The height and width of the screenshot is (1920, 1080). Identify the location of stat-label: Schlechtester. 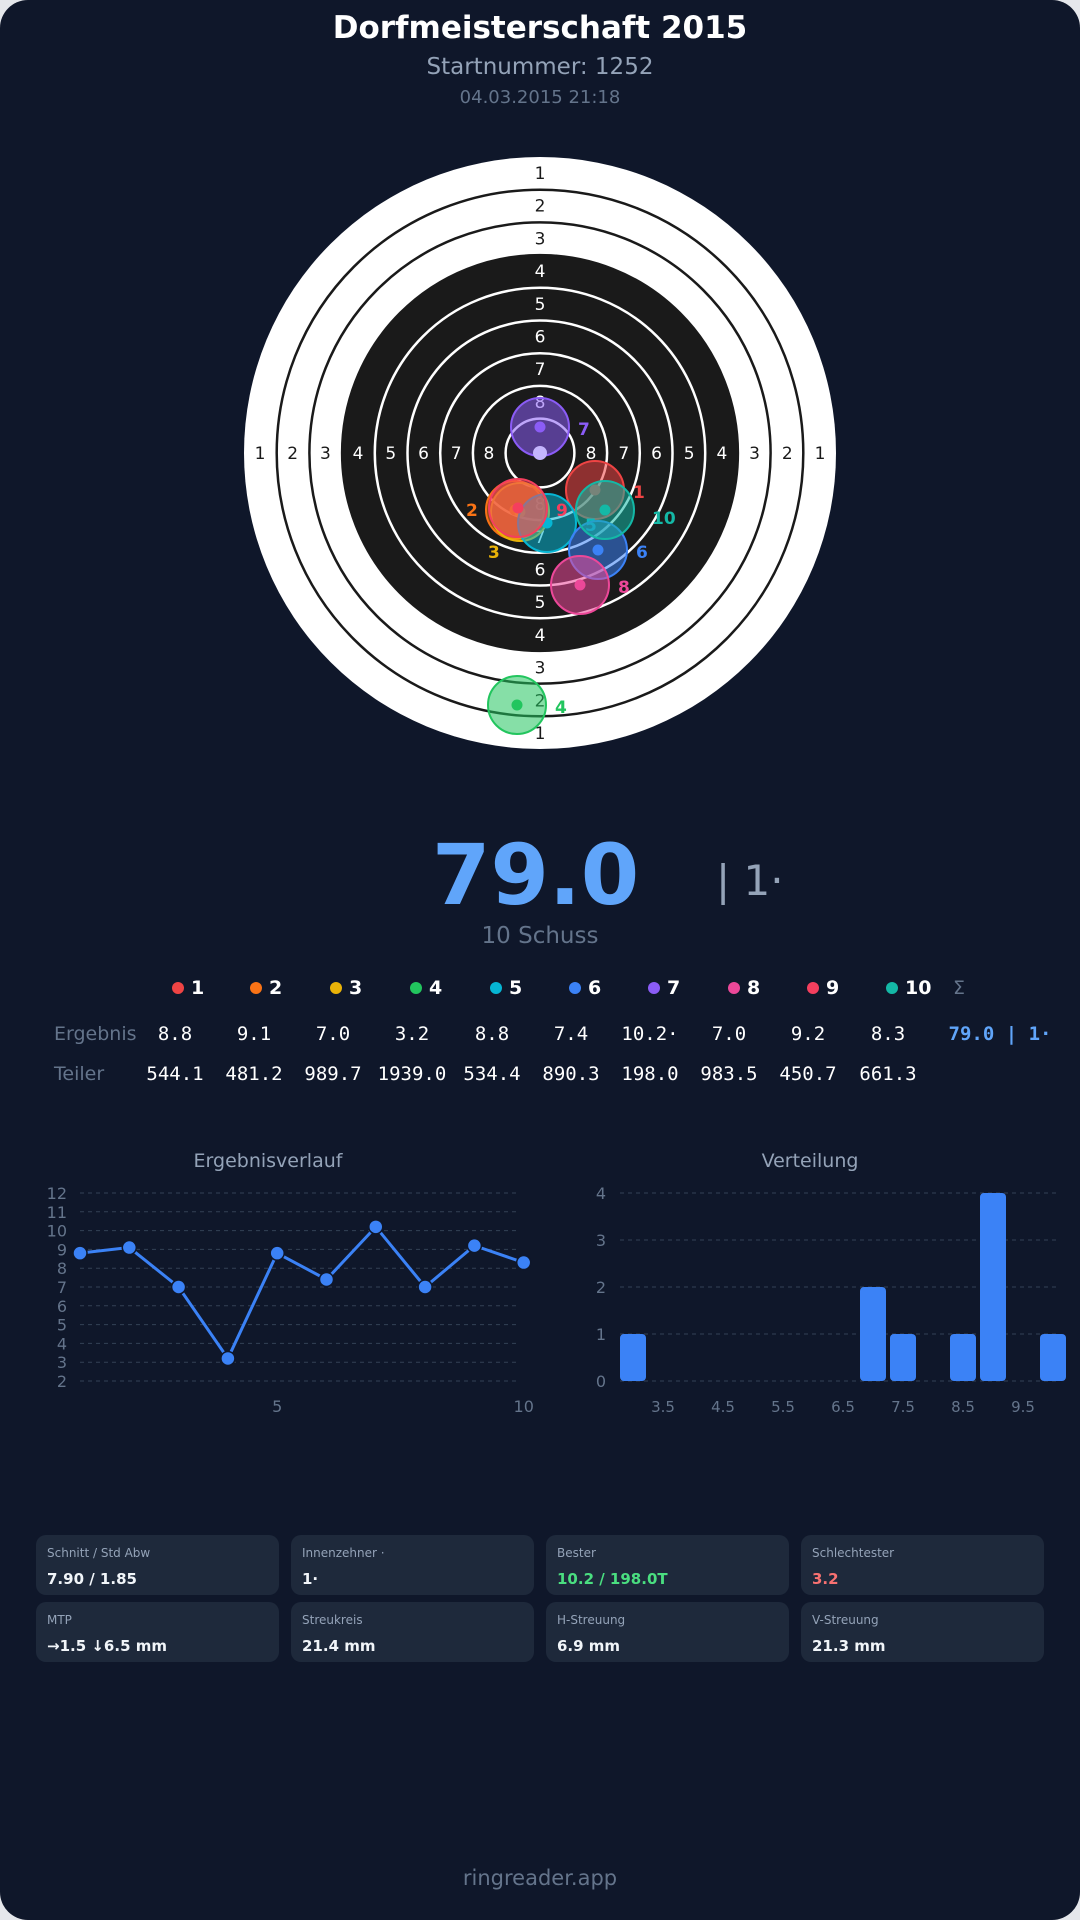
(853, 1553).